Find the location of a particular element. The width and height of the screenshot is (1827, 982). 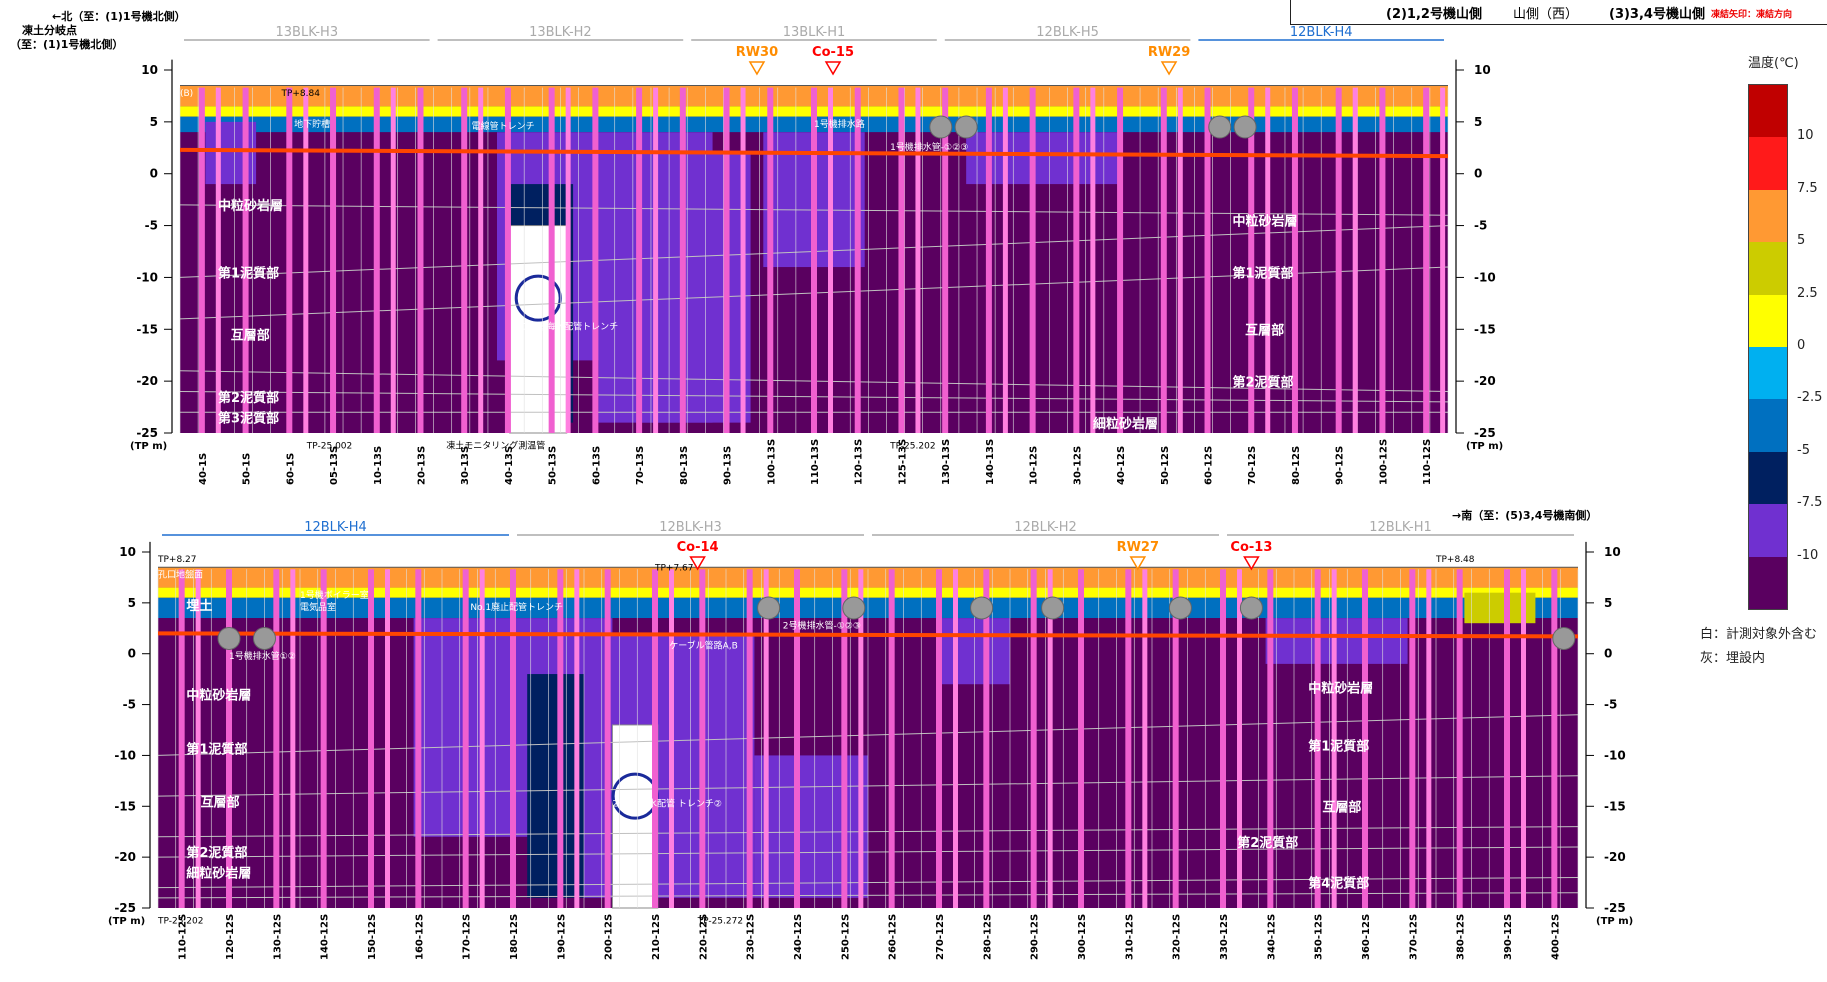

stratum-label: 第1泥質部 is located at coordinates (248, 273).